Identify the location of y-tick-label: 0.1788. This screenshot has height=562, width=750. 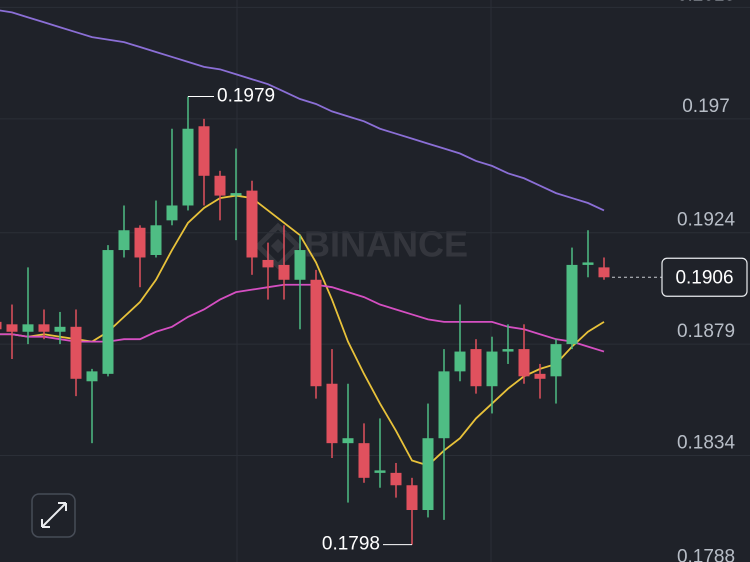
(706, 554).